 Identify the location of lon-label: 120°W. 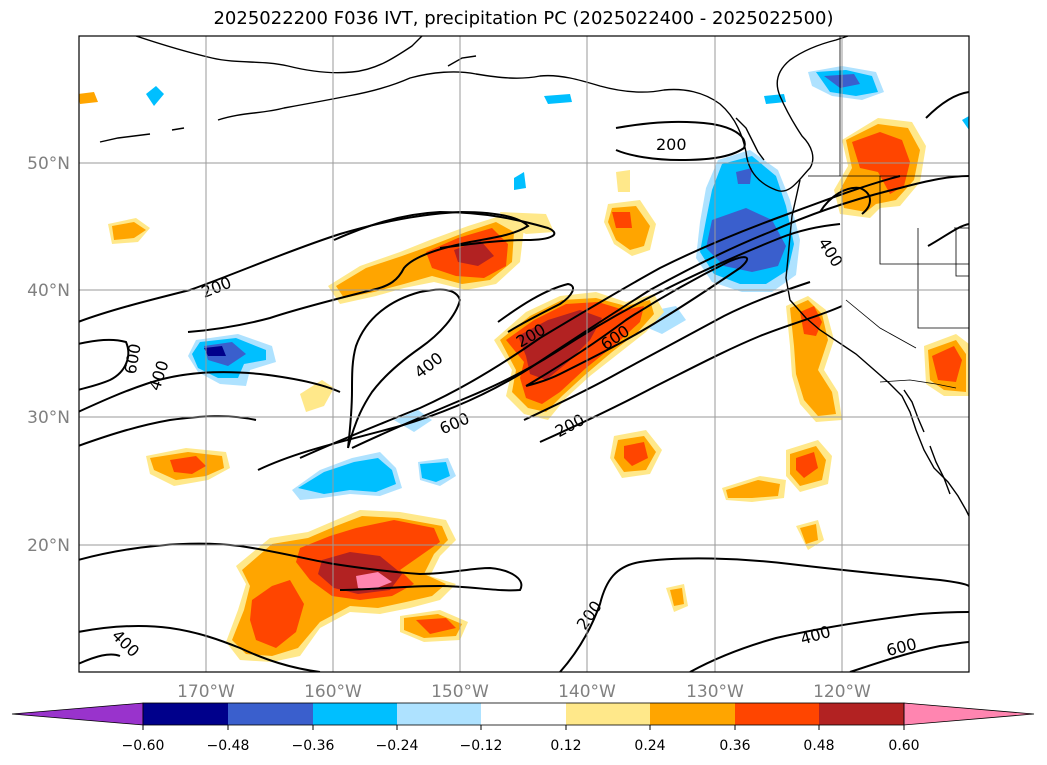
(842, 692).